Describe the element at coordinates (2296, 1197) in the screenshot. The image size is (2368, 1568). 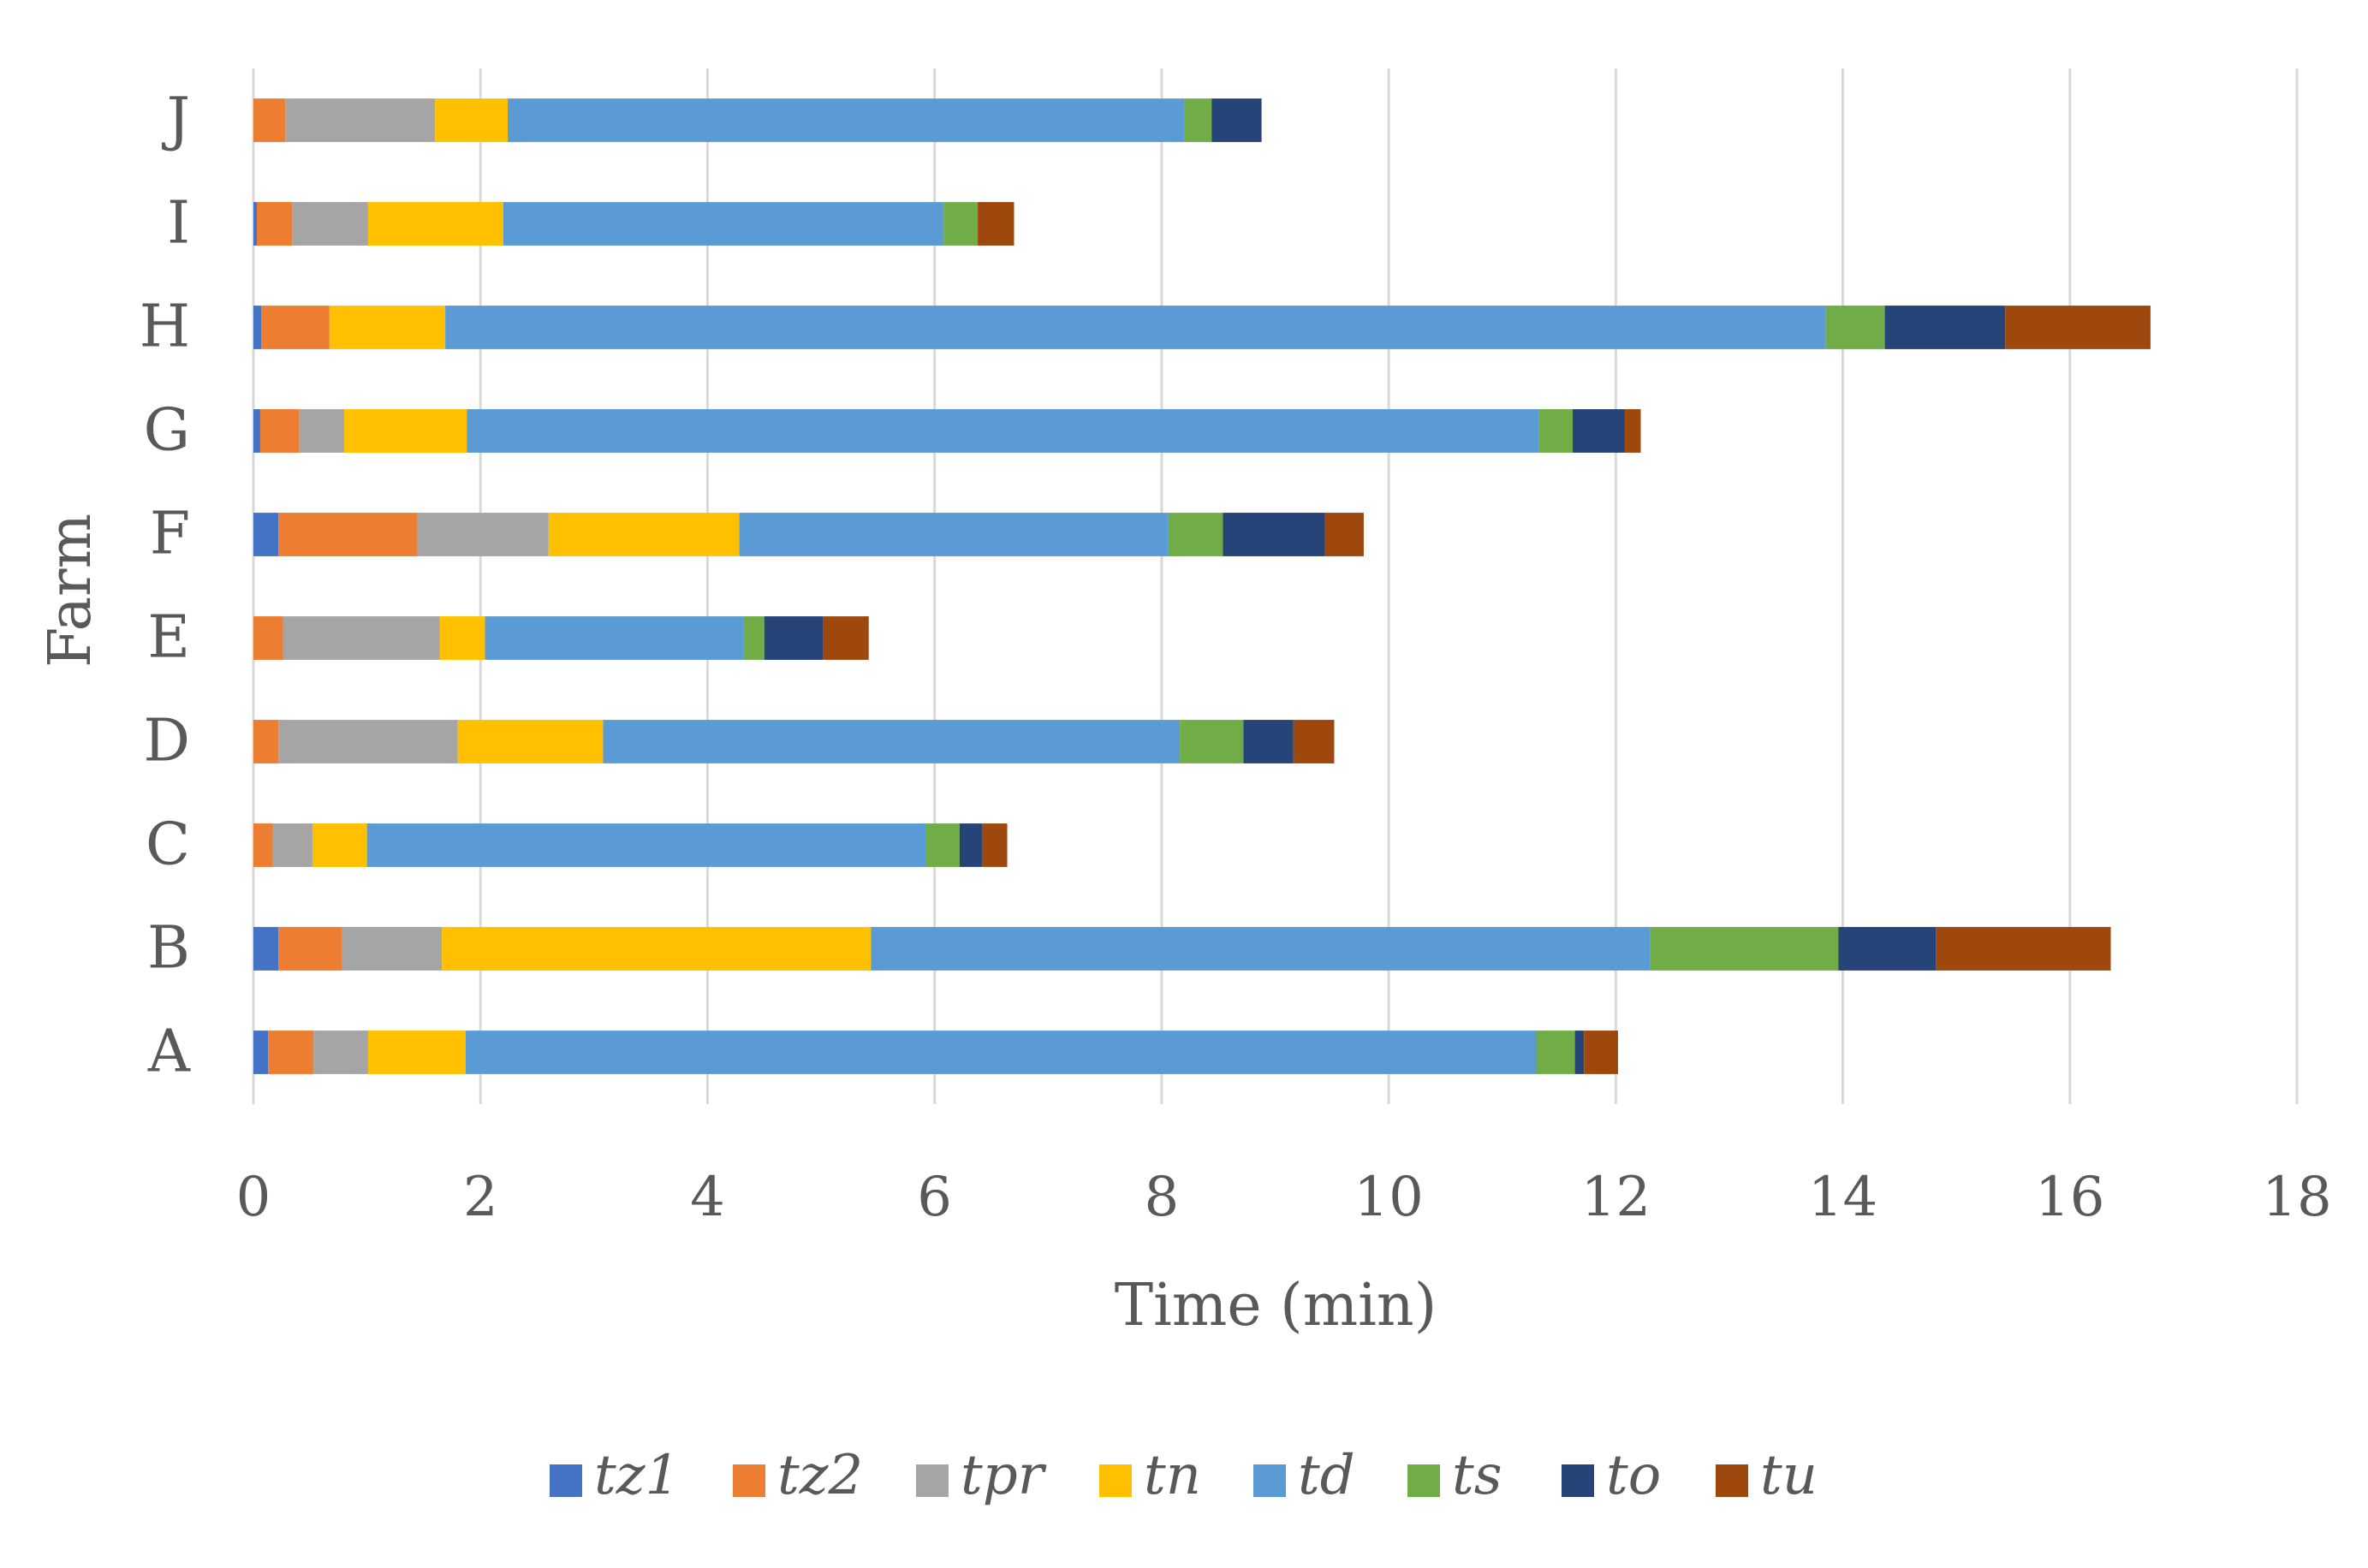
I see `x-tick-label-18: 18` at that location.